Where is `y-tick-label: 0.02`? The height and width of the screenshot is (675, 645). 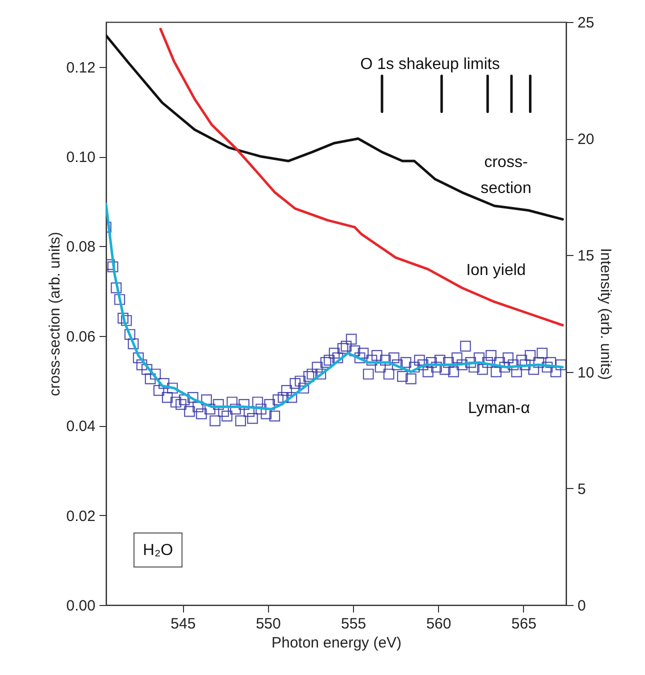 y-tick-label: 0.02 is located at coordinates (81, 516).